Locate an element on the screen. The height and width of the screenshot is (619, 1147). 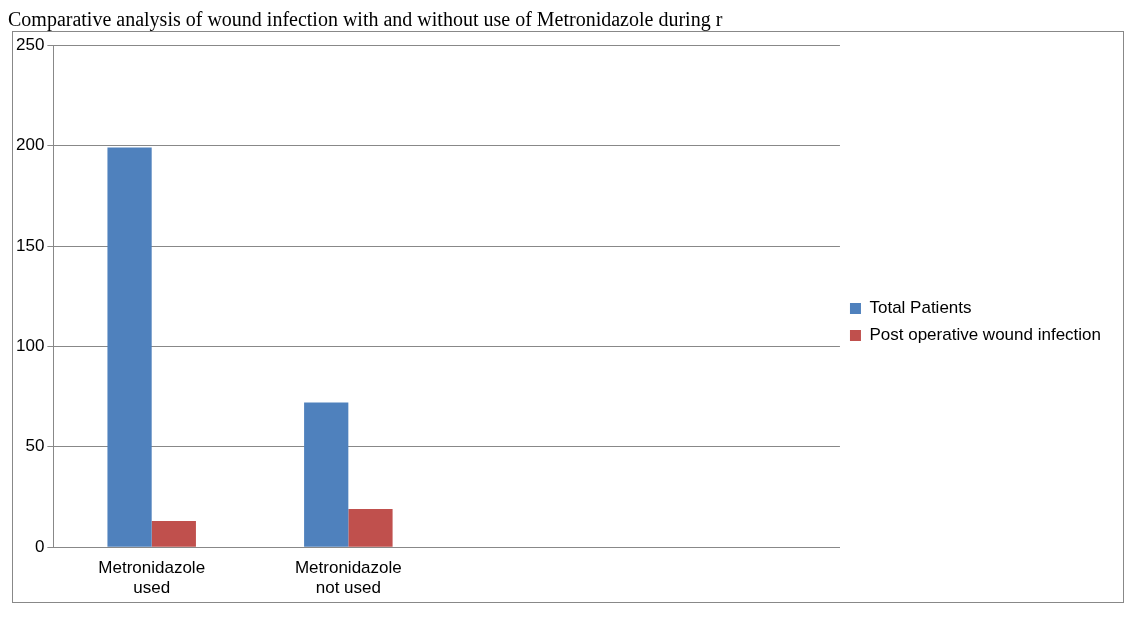
y-tick-label: 150 is located at coordinates (30, 245).